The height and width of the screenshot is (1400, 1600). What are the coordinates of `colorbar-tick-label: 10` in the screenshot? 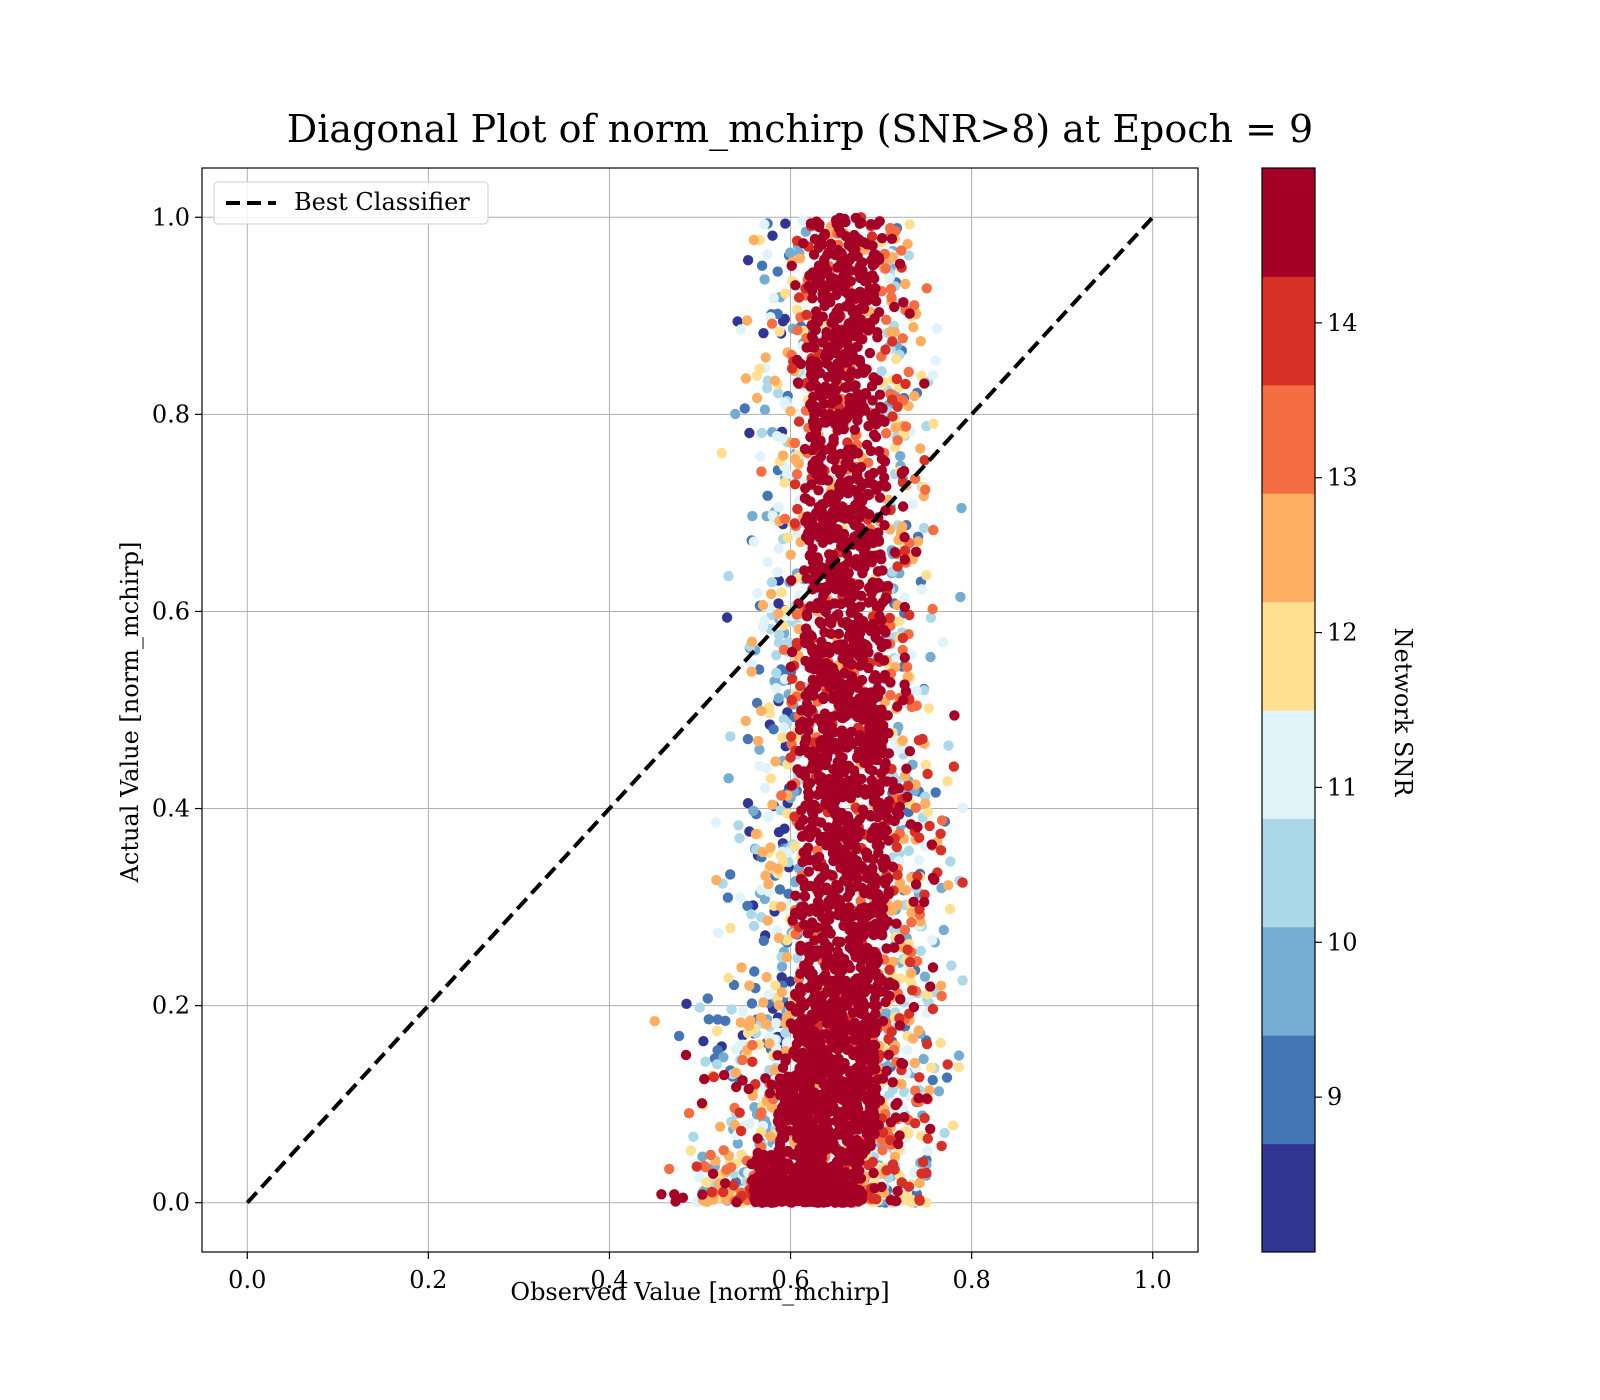 It's located at (1342, 942).